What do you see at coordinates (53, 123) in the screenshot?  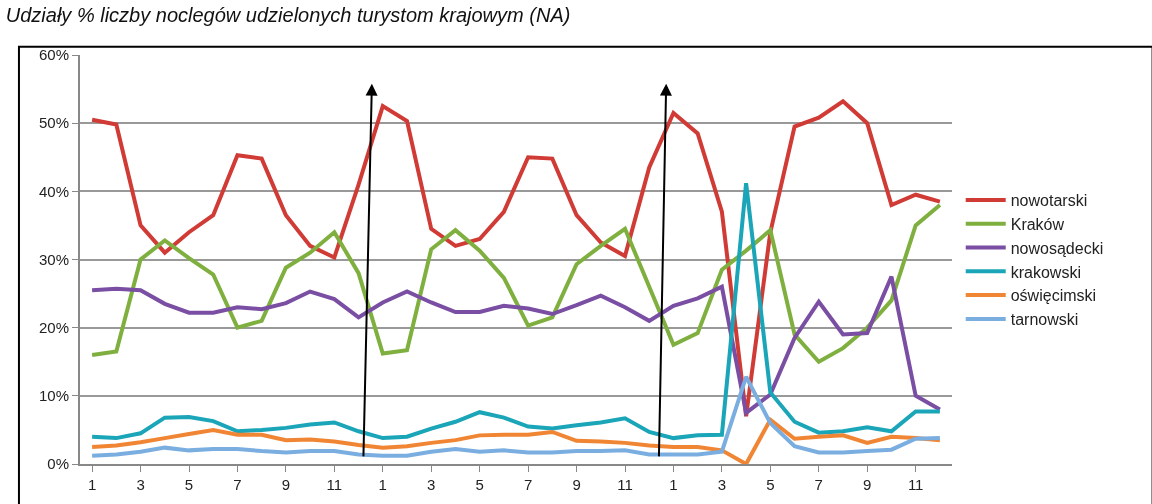 I see `y-tick-label: 50%` at bounding box center [53, 123].